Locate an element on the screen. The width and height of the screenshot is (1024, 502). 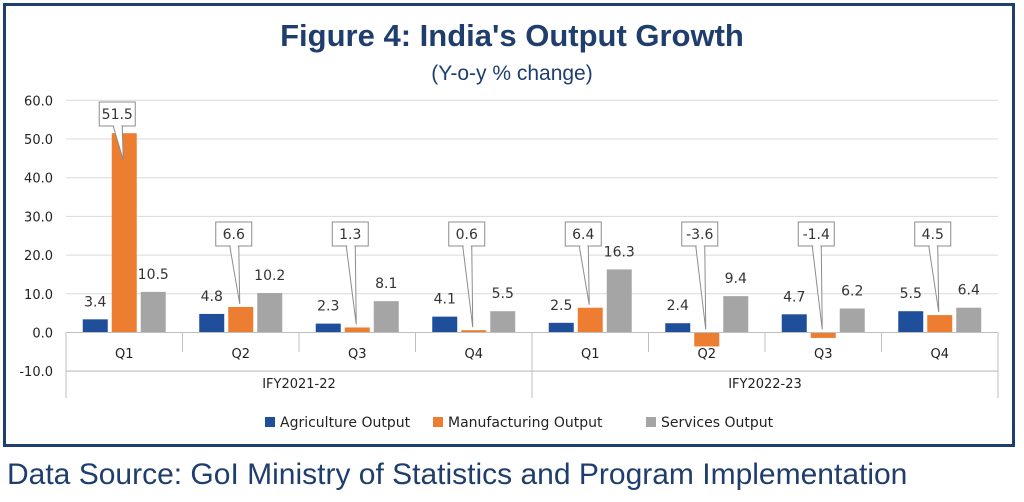
legend-label: Manufacturing Output is located at coordinates (525, 423).